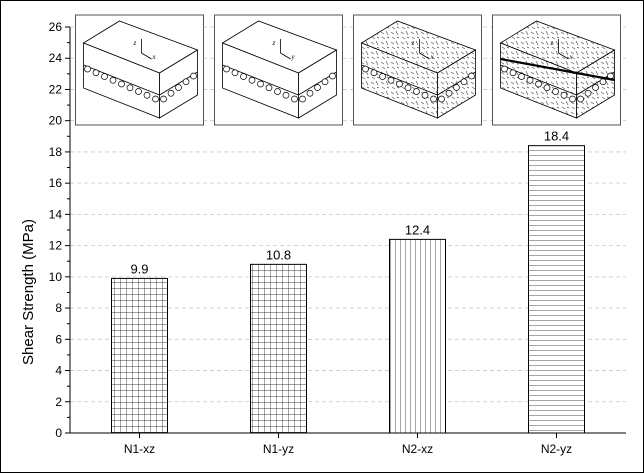  What do you see at coordinates (56, 246) in the screenshot?
I see `y-tick-label: 12` at bounding box center [56, 246].